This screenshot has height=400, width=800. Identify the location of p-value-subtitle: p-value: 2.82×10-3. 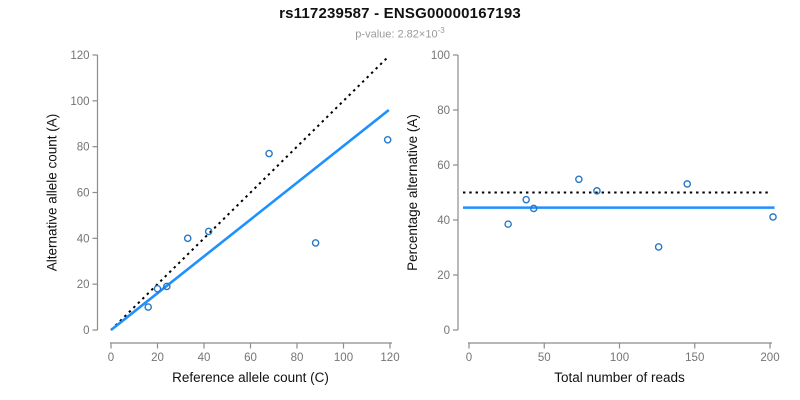
(400, 33).